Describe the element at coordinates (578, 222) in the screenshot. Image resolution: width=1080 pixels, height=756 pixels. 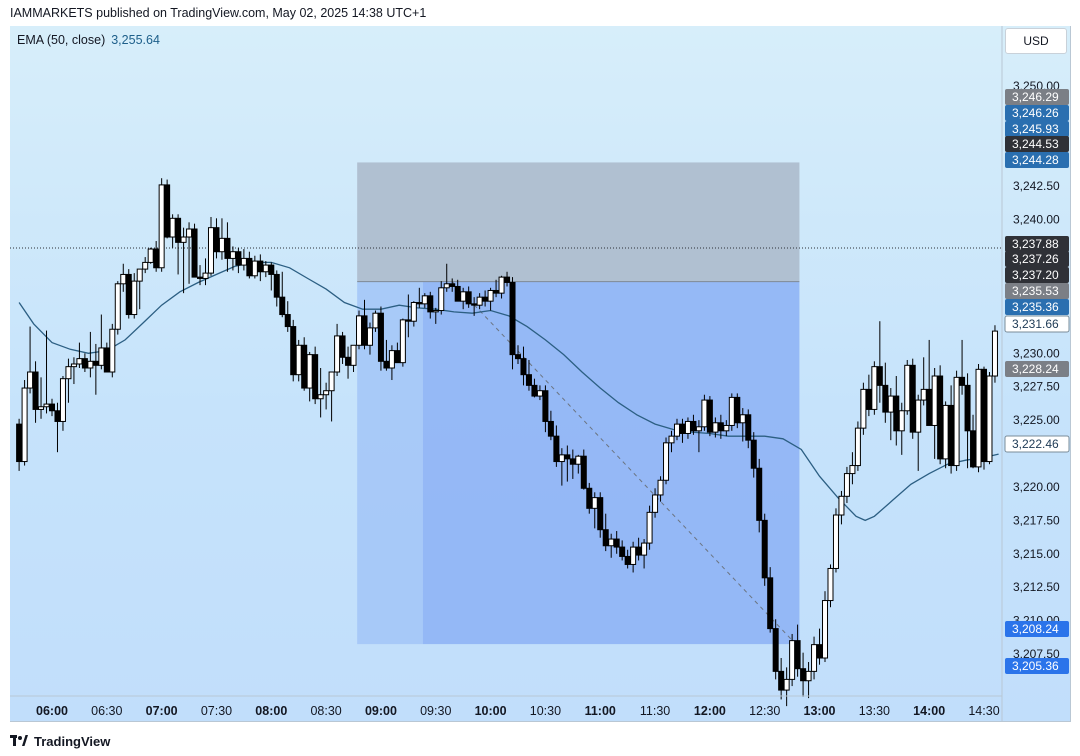
I see `stop-loss-zone` at that location.